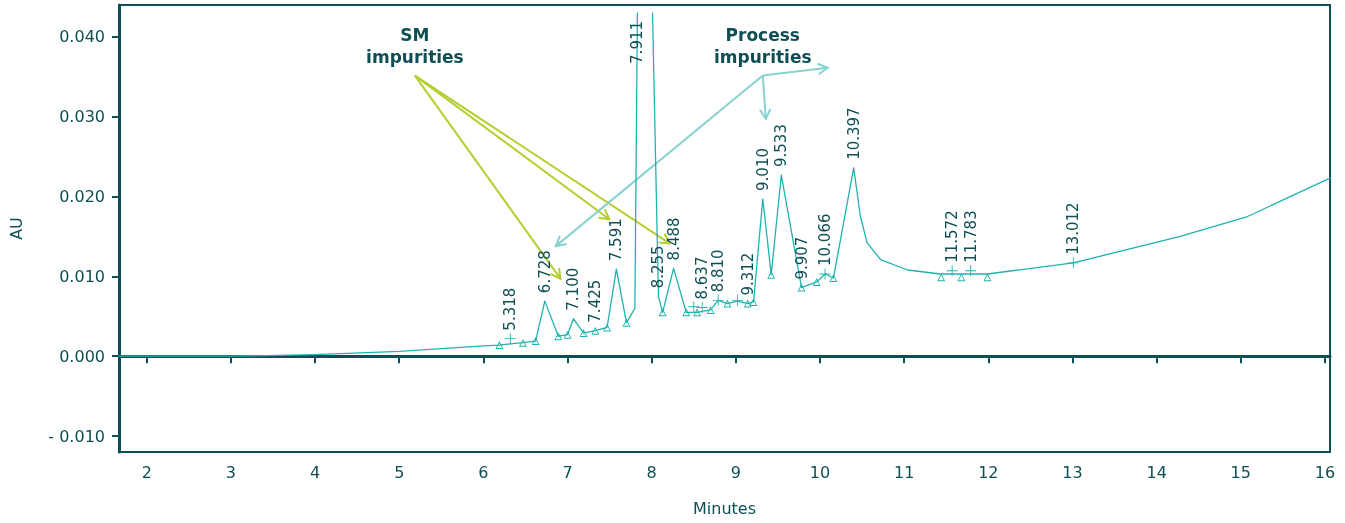 Image resolution: width=1345 pixels, height=523 pixels. Describe the element at coordinates (820, 472) in the screenshot. I see `x-tick-label: 10` at that location.